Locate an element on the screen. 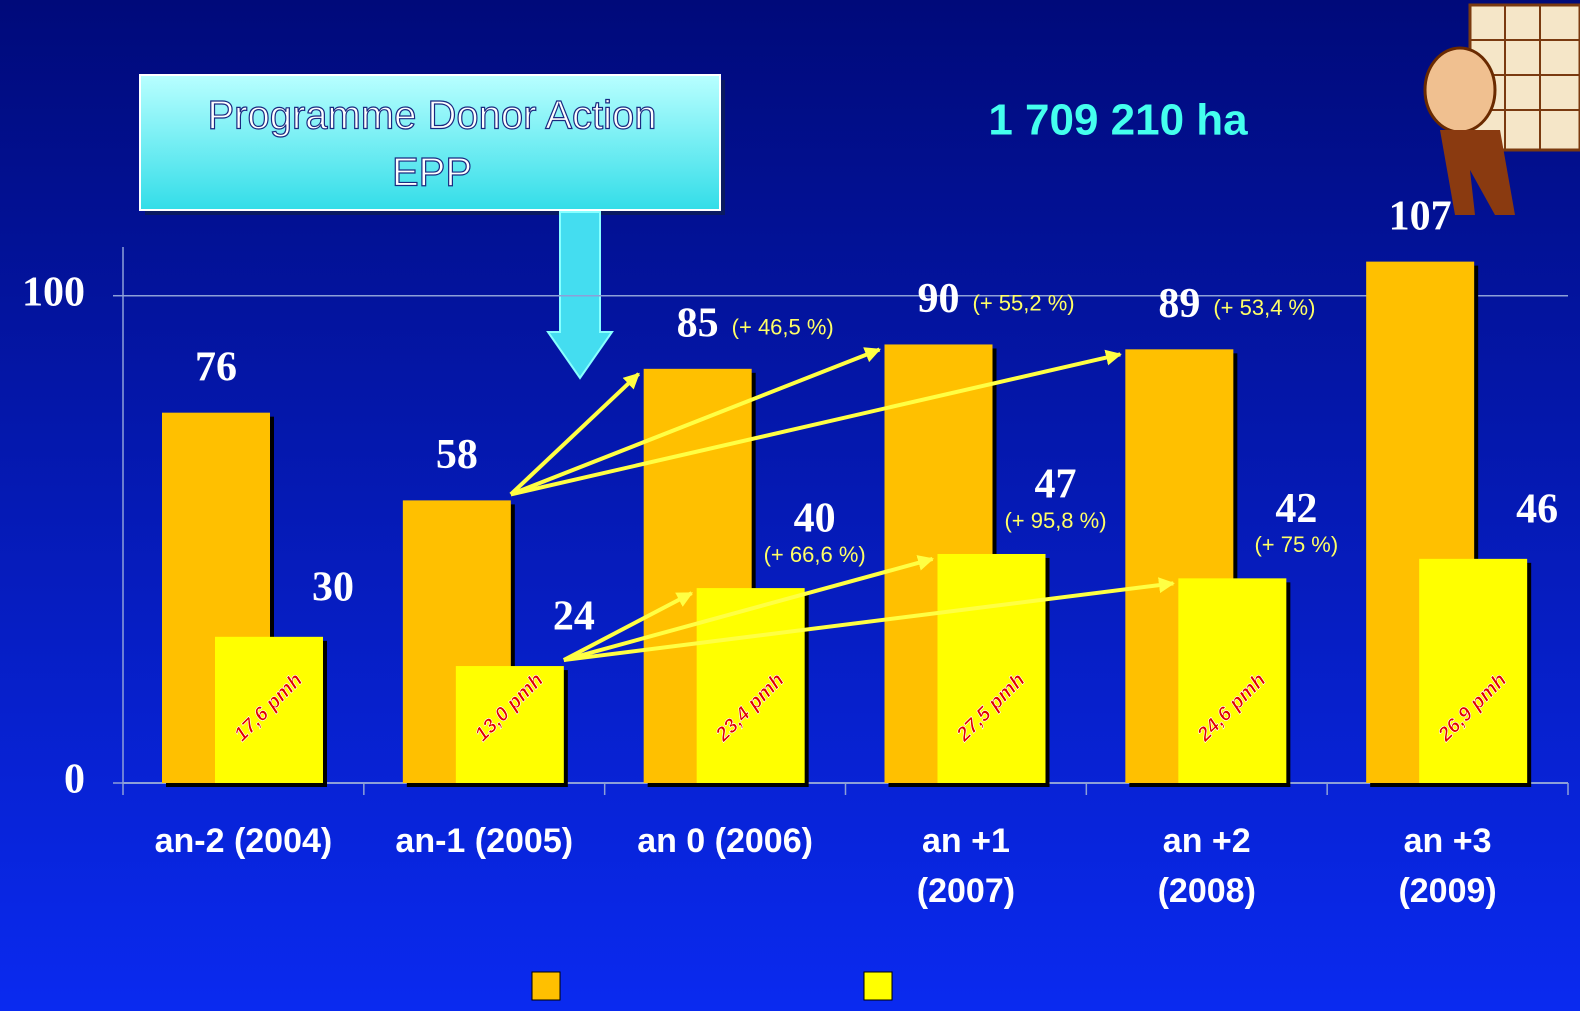 The width and height of the screenshot is (1580, 1011). value-label: 46 is located at coordinates (1537, 509).